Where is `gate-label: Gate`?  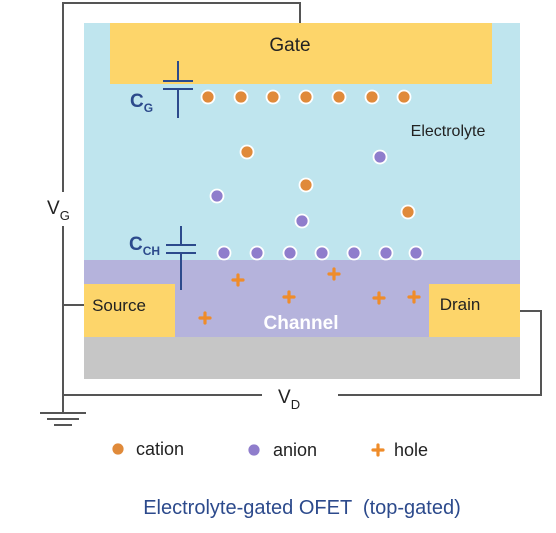 gate-label: Gate is located at coordinates (289, 45).